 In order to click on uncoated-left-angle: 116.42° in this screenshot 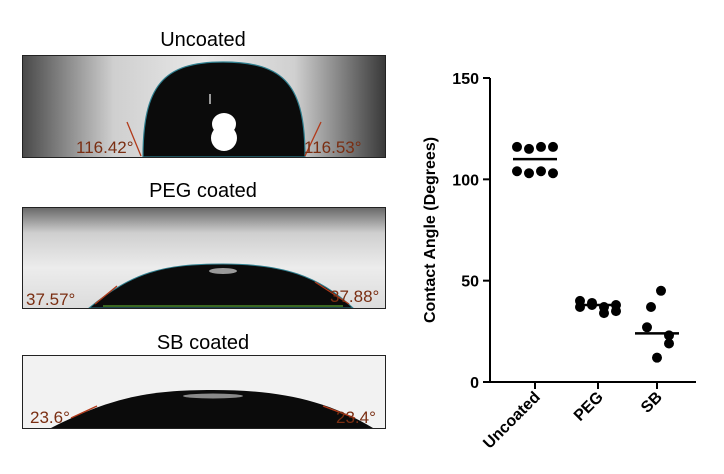, I will do `click(105, 147)`.